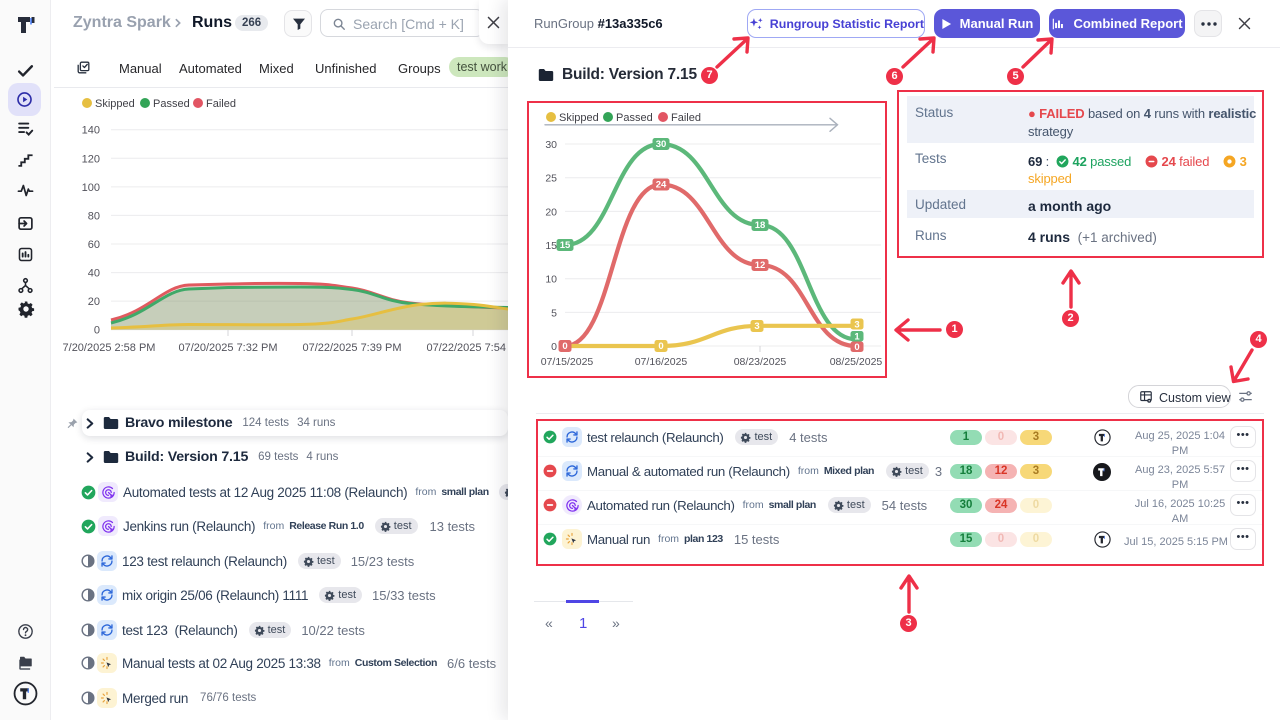 The width and height of the screenshot is (1280, 720). What do you see at coordinates (857, 337) in the screenshot?
I see `svg-text: 1` at bounding box center [857, 337].